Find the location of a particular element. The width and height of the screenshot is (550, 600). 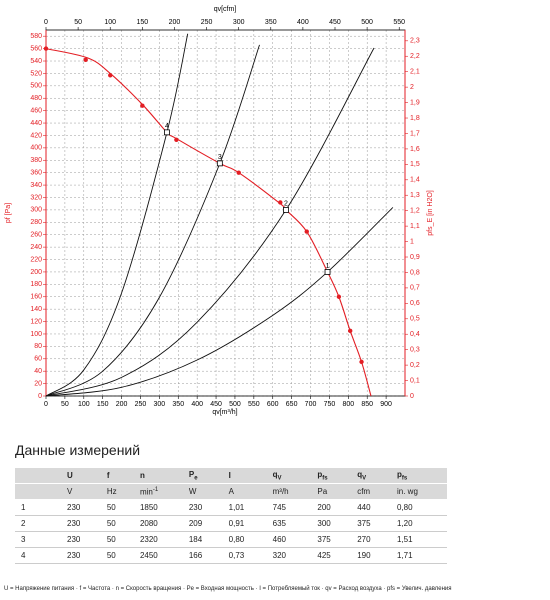

table-header-cell: A is located at coordinates (246, 491).